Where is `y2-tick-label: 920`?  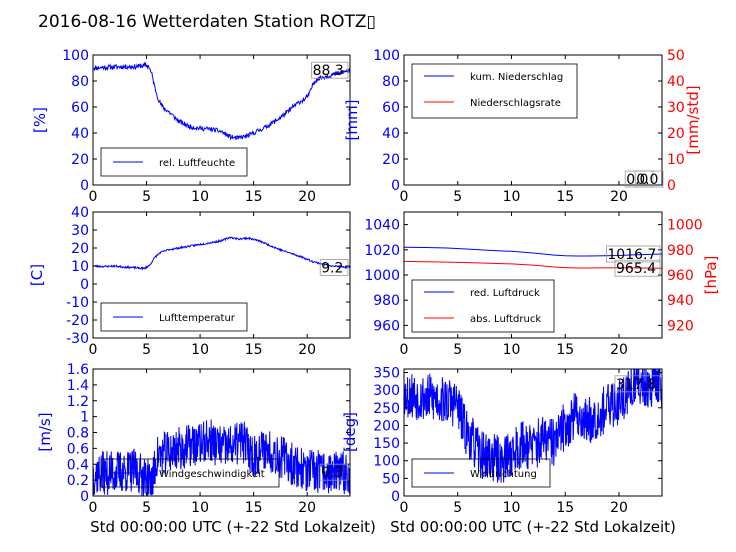
y2-tick-label: 920 is located at coordinates (680, 326).